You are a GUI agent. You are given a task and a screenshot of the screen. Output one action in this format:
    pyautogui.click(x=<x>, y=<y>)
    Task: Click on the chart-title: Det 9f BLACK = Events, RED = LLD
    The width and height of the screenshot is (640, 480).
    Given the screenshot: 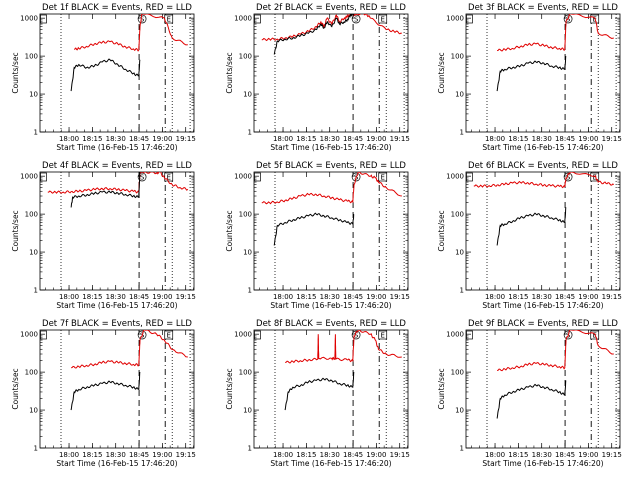 What is the action you would take?
    pyautogui.click(x=543, y=324)
    